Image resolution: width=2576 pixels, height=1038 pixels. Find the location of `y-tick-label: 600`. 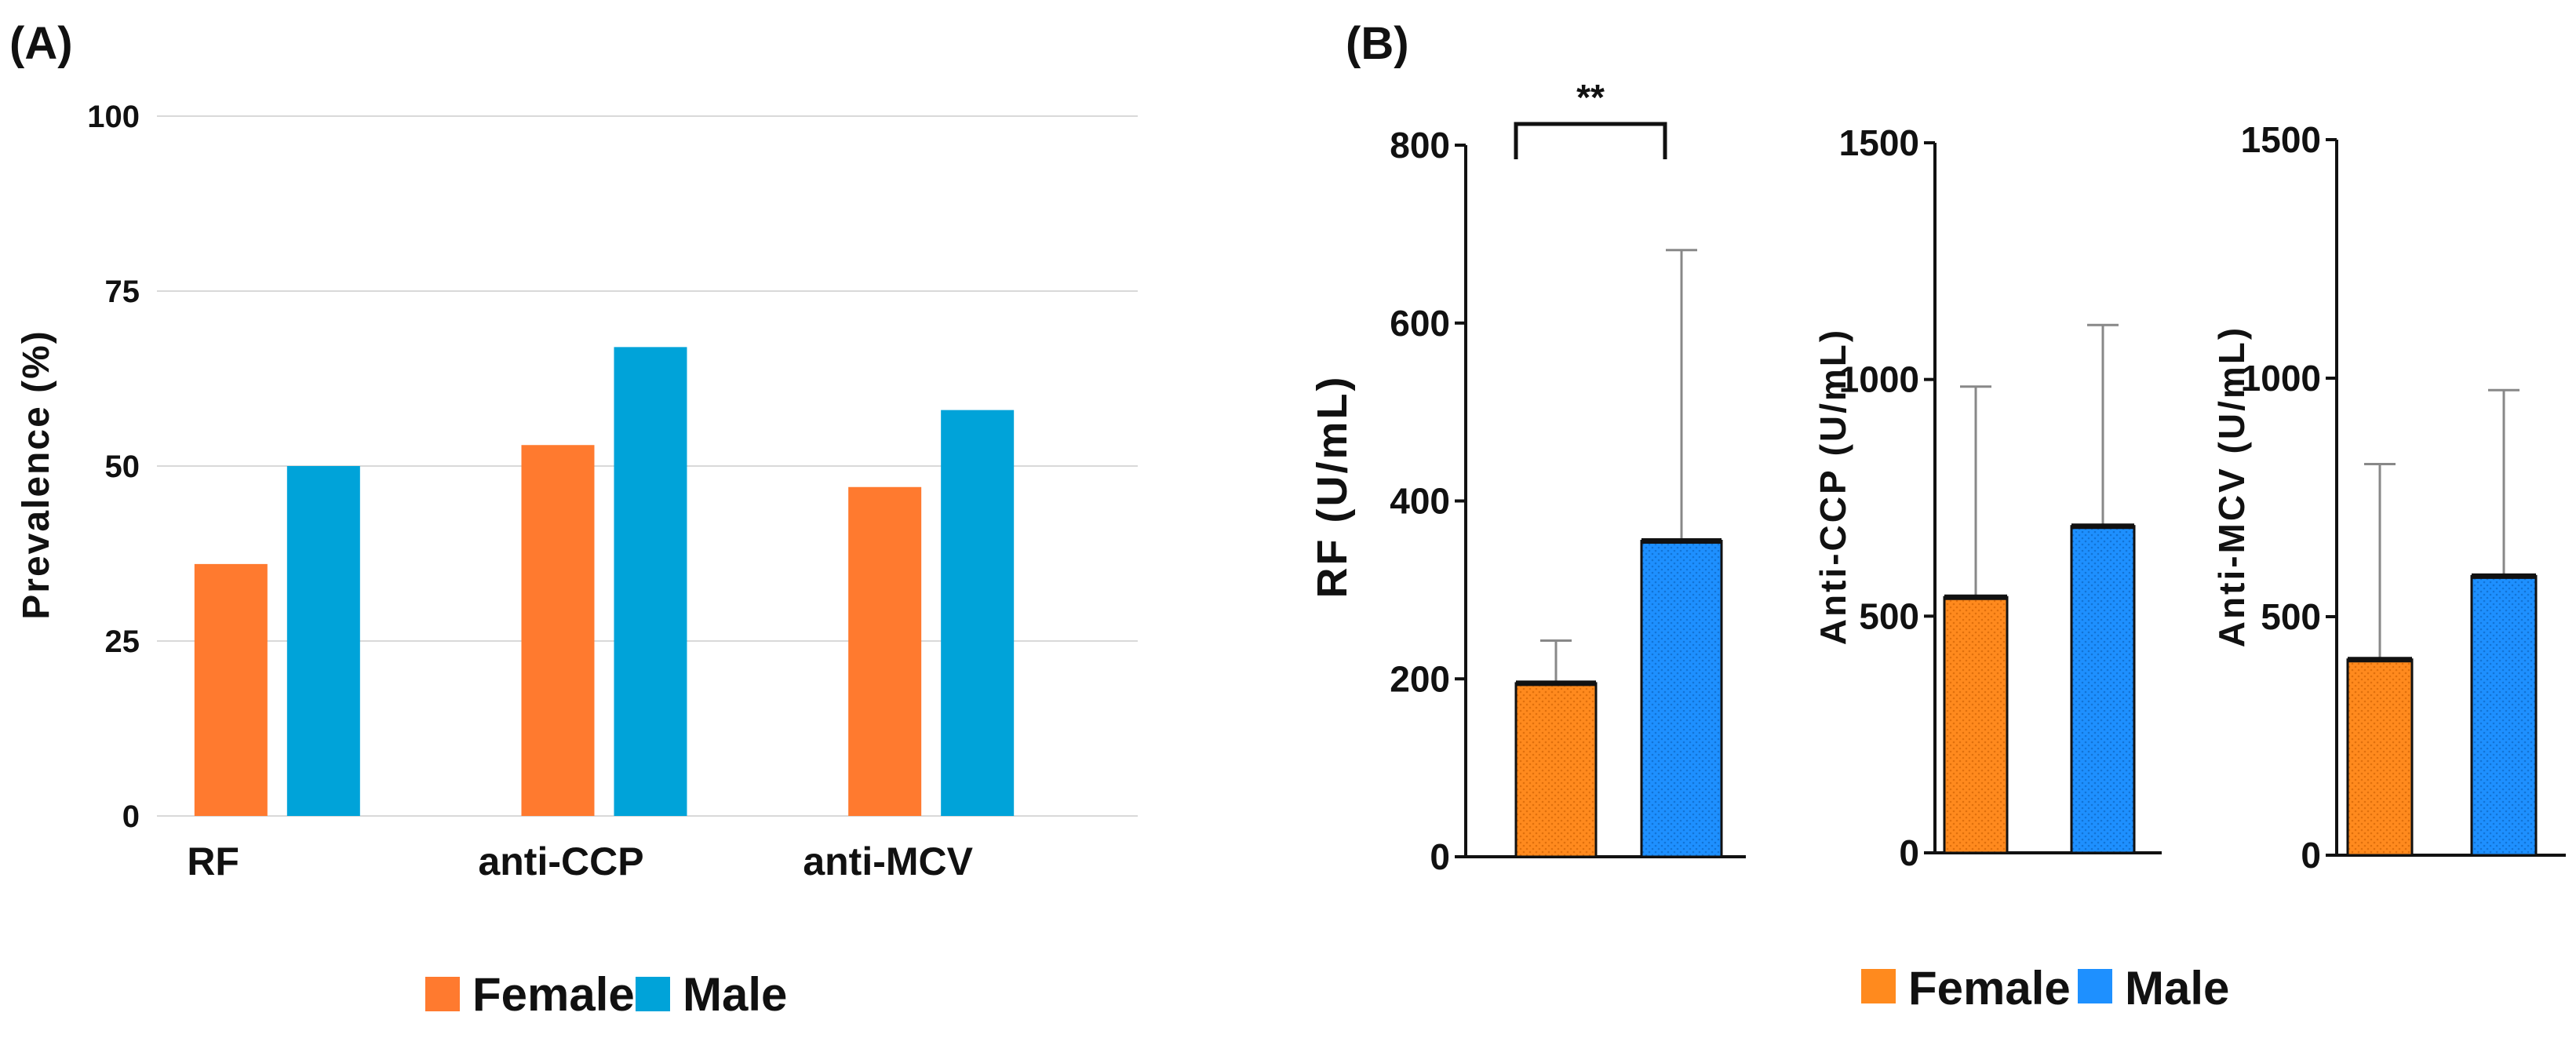

y-tick-label: 600 is located at coordinates (1420, 323).